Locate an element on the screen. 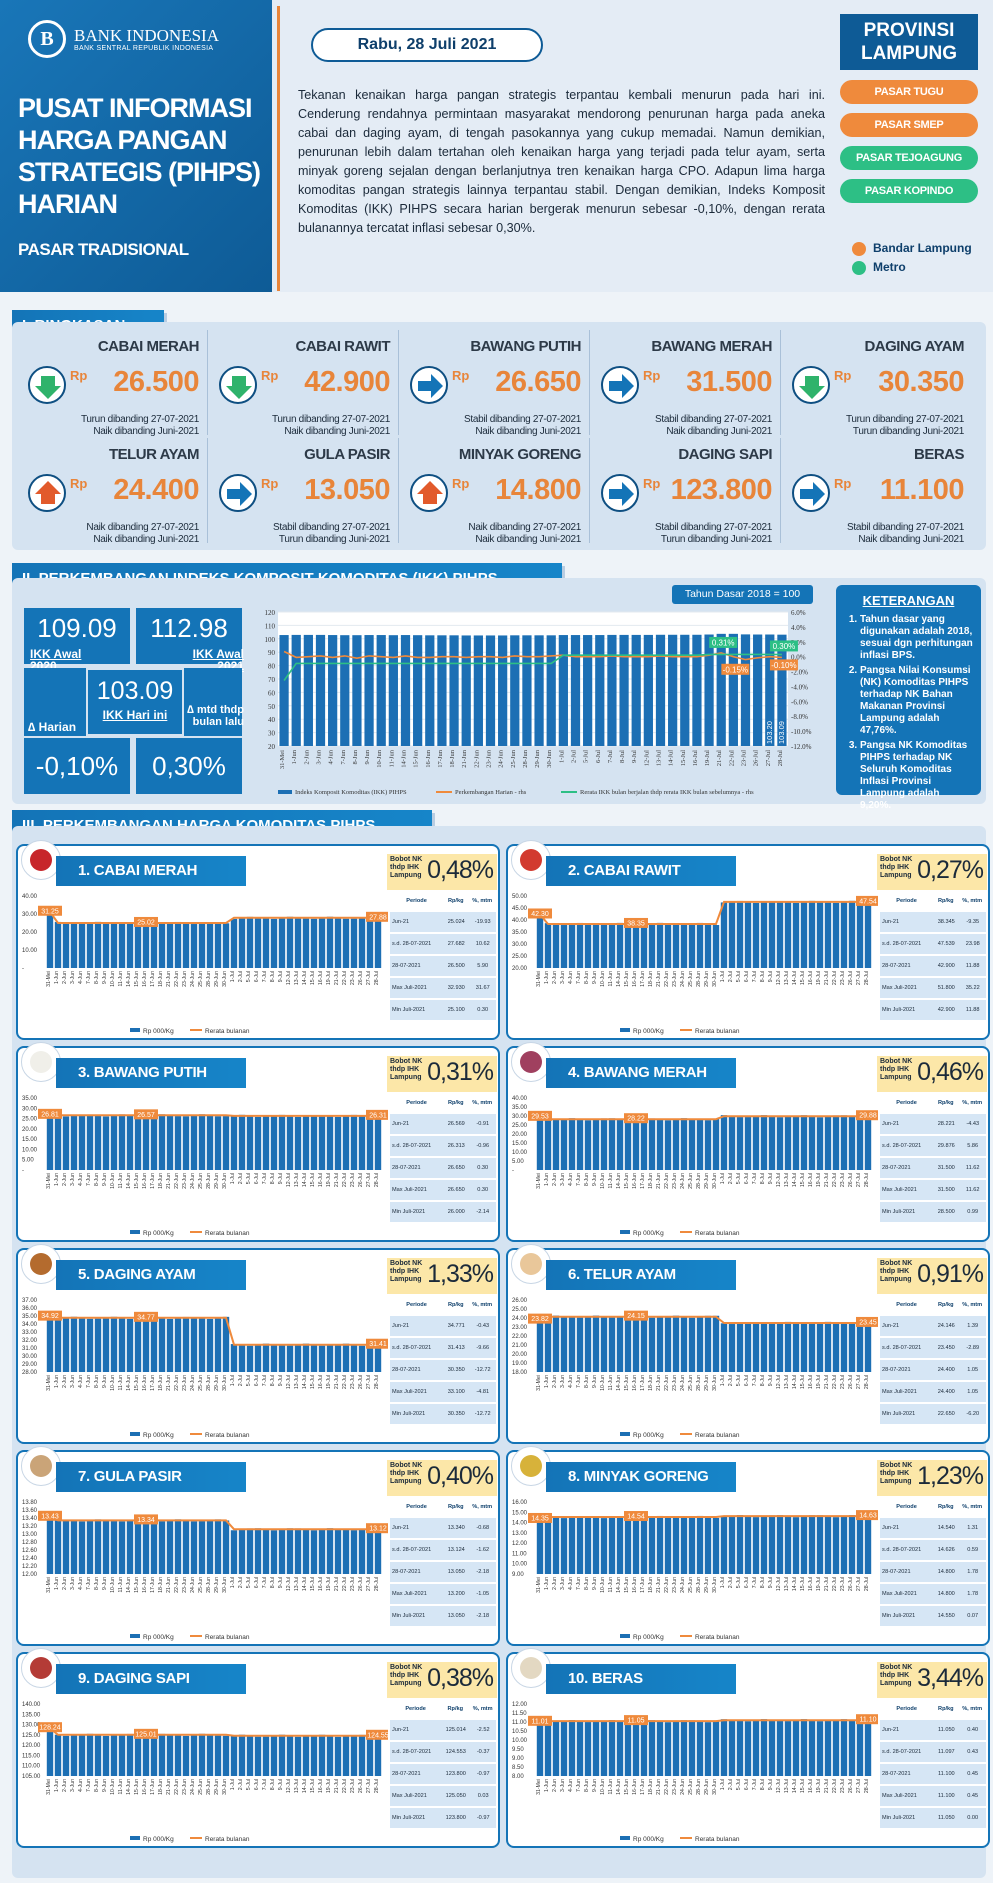 The height and width of the screenshot is (1883, 993). annotation-label: -0.15% is located at coordinates (735, 669).